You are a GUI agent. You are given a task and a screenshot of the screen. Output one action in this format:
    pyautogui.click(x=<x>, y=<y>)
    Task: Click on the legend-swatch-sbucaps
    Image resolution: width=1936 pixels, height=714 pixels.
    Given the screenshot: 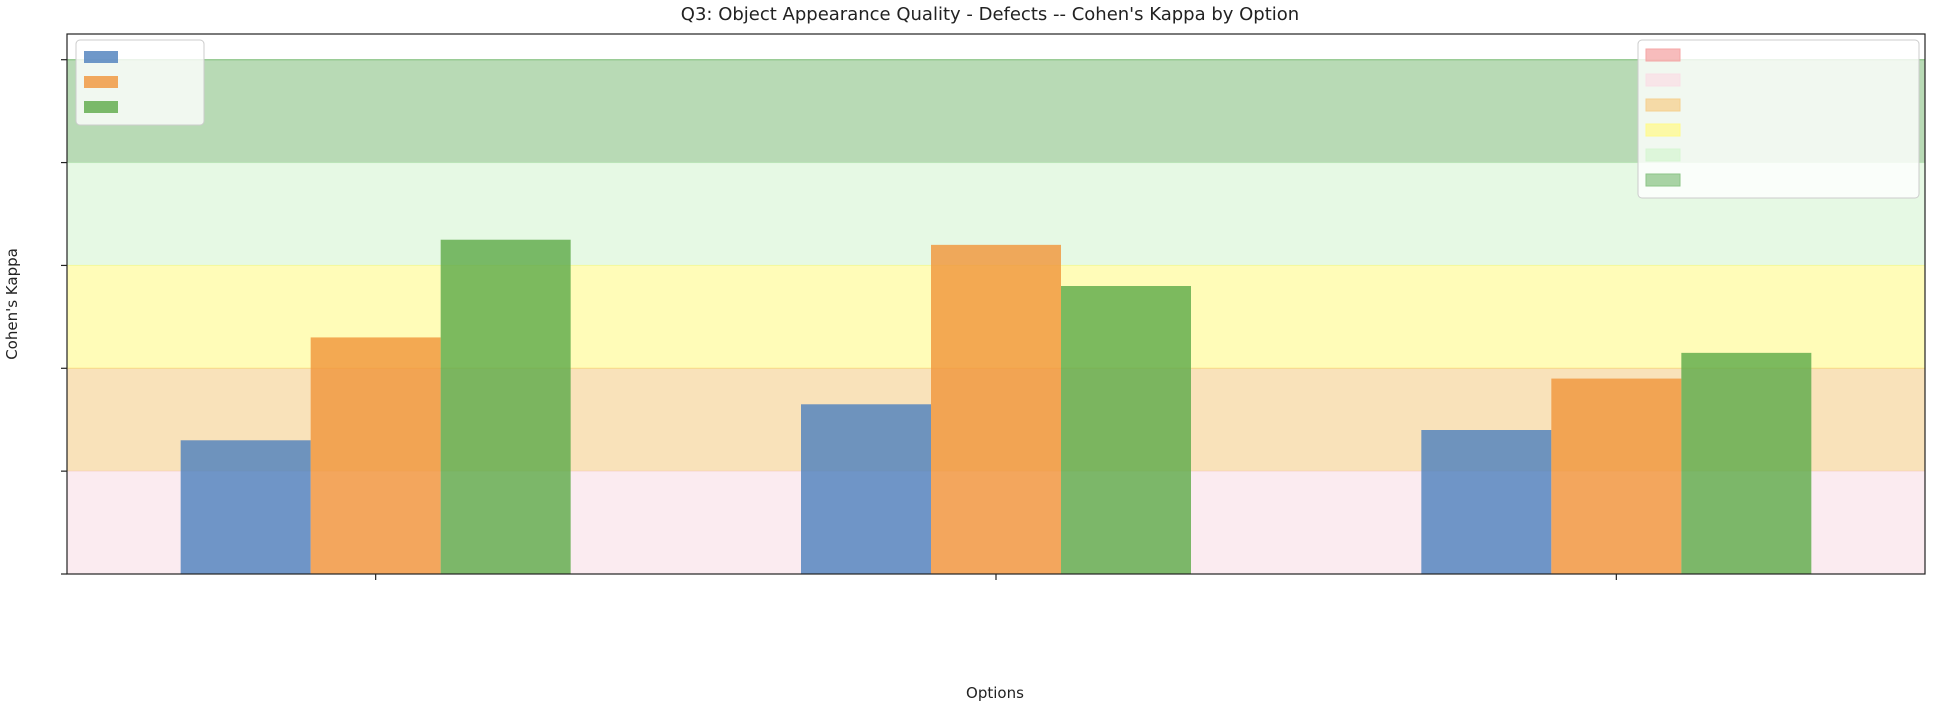 What is the action you would take?
    pyautogui.click(x=101, y=82)
    